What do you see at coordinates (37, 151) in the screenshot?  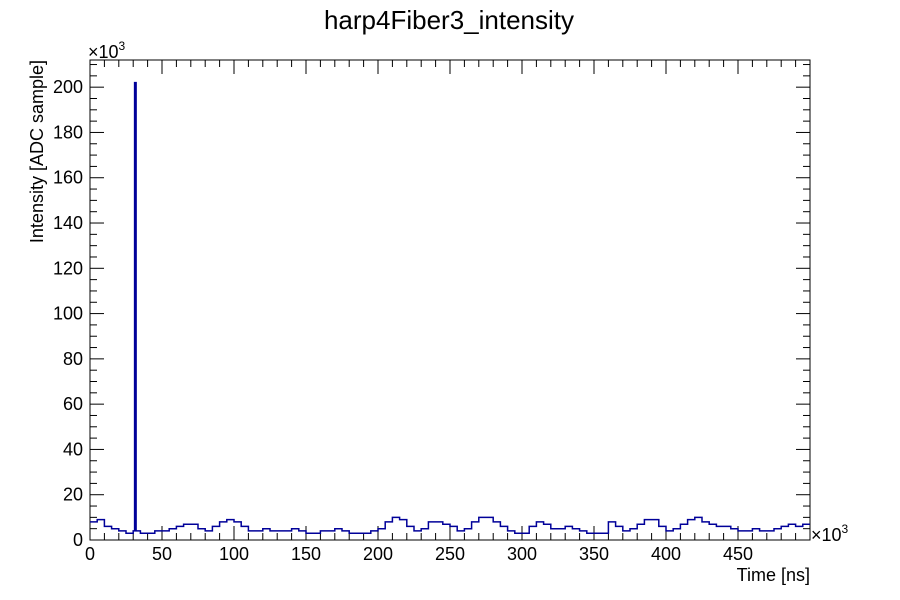 I see `y-axis-label: Intensity [ADC sample]` at bounding box center [37, 151].